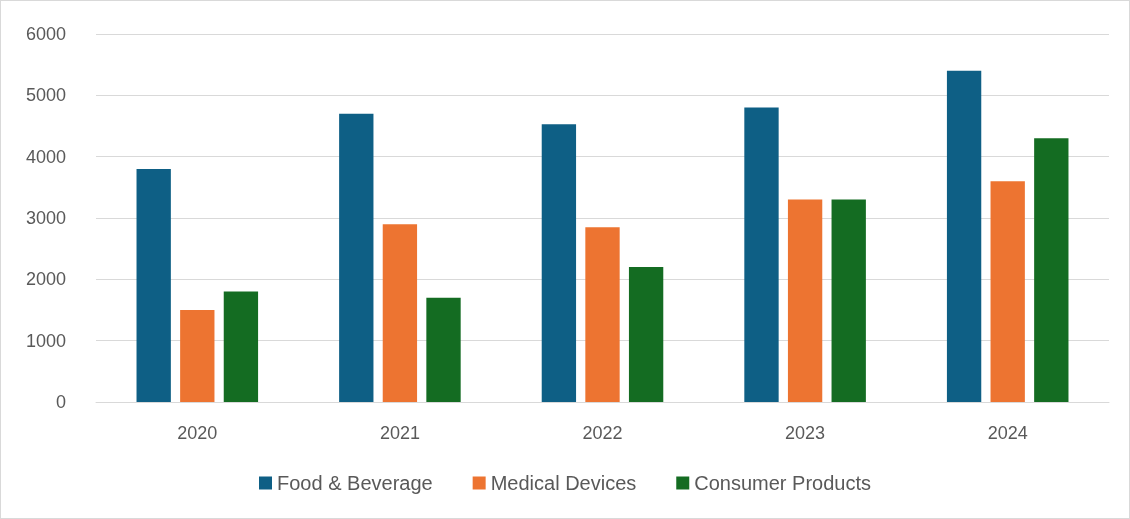 The image size is (1130, 519). What do you see at coordinates (45, 156) in the screenshot?
I see `y-tick-label: 4000` at bounding box center [45, 156].